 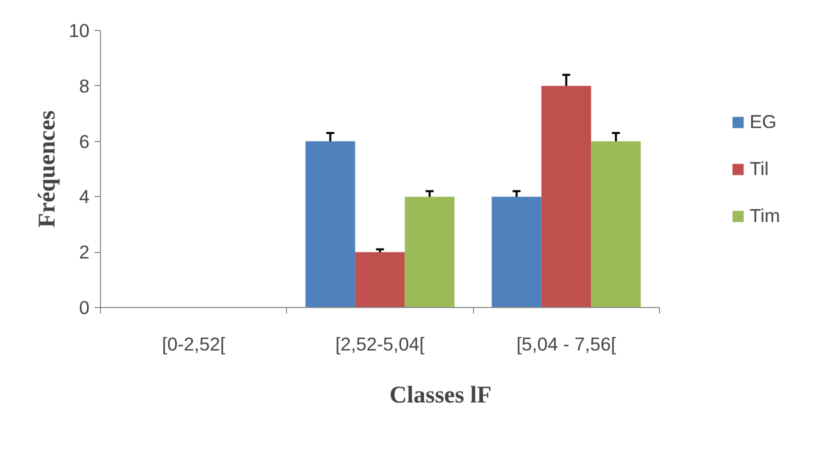 What do you see at coordinates (84, 85) in the screenshot?
I see `y-tick-label: 8` at bounding box center [84, 85].